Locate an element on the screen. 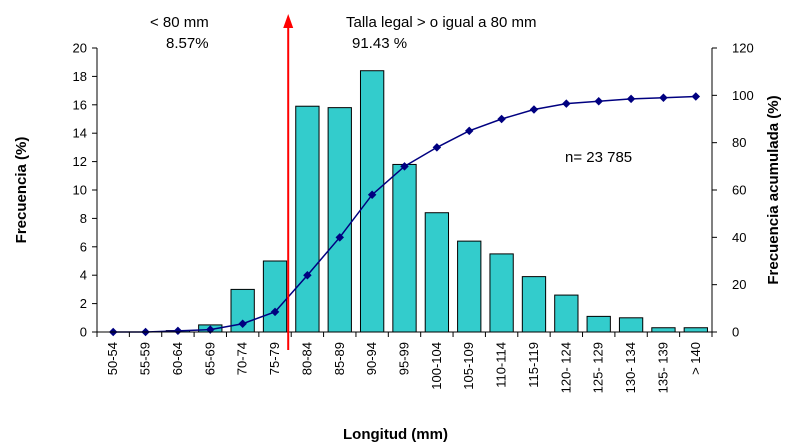 The height and width of the screenshot is (444, 786). x-tick-label: > 140 is located at coordinates (695, 358).